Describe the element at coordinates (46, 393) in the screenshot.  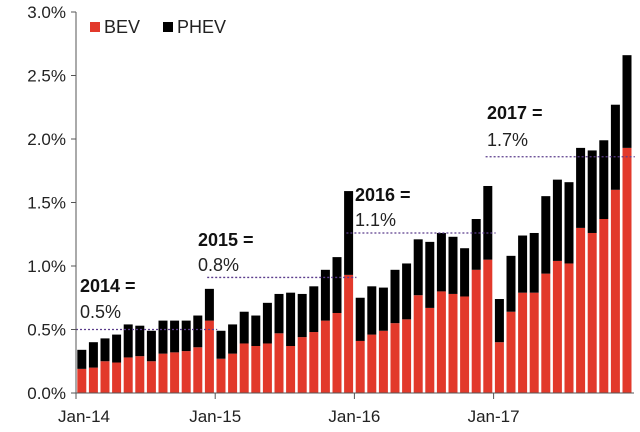
I see `y-tick-label: 0.0%` at that location.